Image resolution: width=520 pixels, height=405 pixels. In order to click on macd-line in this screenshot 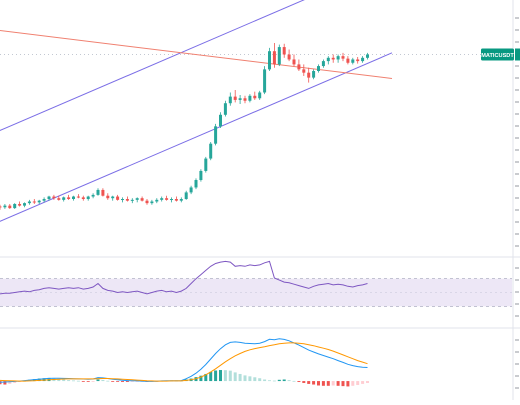, I will do `click(184, 360)`.